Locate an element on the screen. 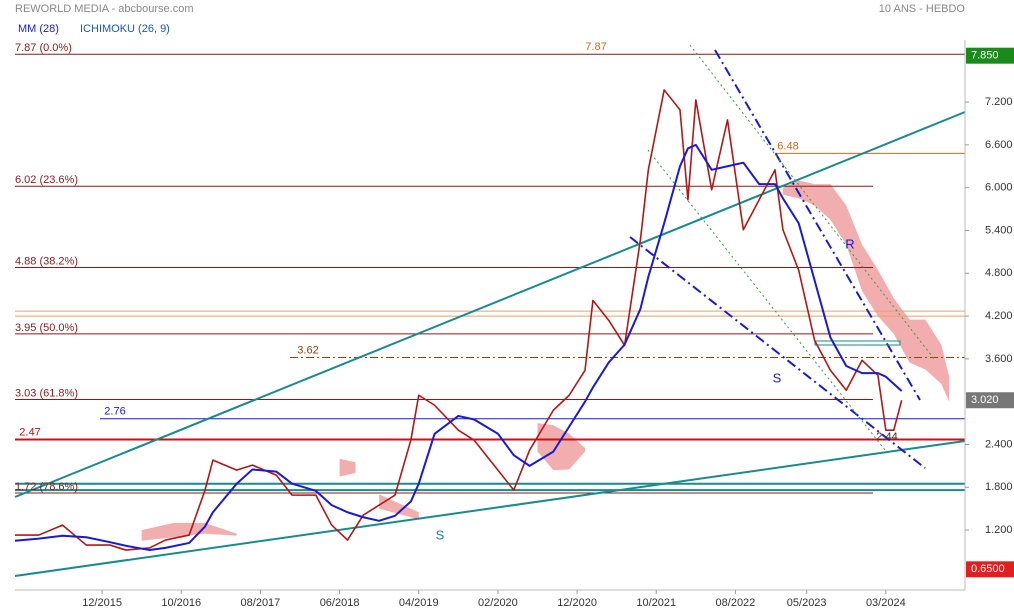 The width and height of the screenshot is (1014, 613). y-tick-label: 7.200 is located at coordinates (999, 102).